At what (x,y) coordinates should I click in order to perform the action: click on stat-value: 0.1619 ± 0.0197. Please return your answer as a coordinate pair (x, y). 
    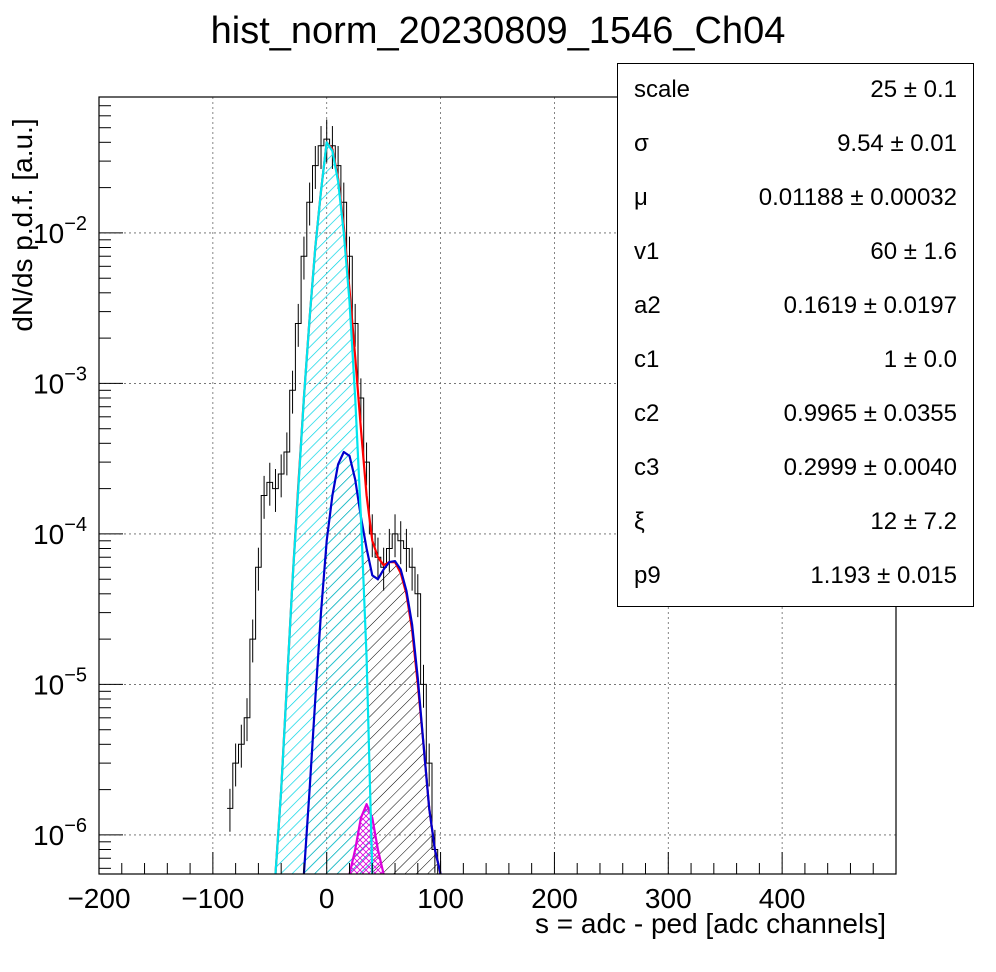
    Looking at the image, I should click on (870, 305).